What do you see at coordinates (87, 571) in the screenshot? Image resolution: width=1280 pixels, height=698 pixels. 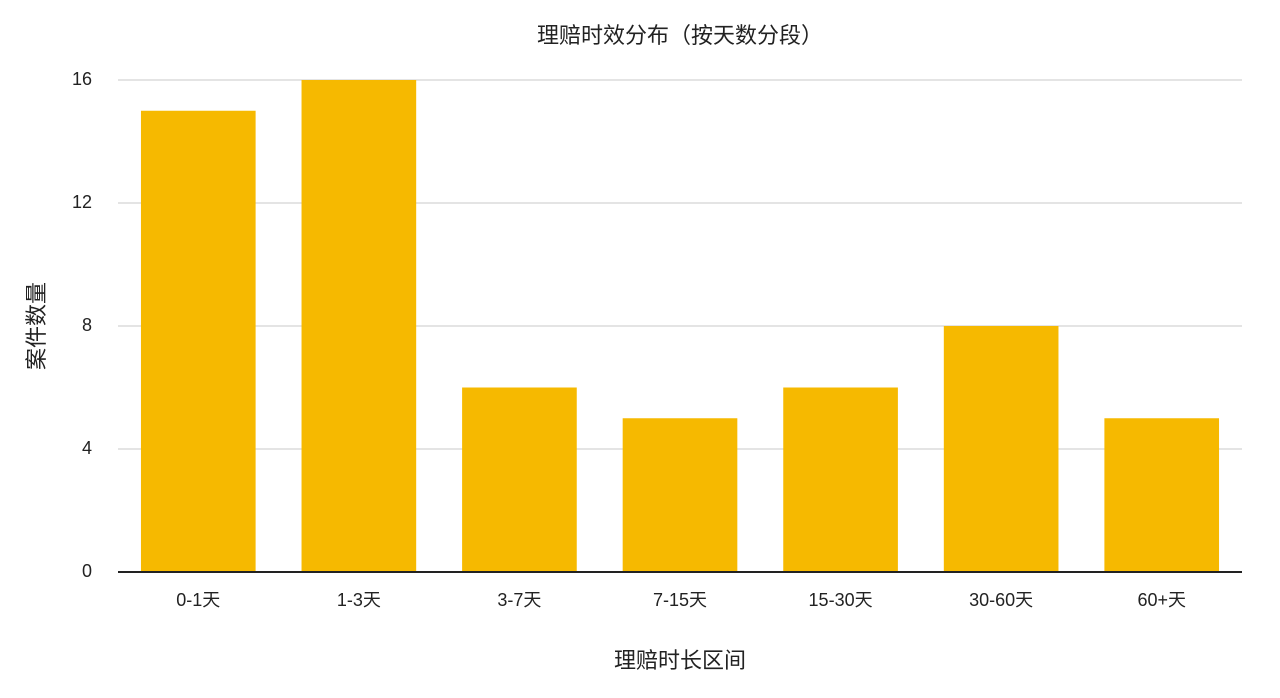 I see `y-tick-label: 0` at bounding box center [87, 571].